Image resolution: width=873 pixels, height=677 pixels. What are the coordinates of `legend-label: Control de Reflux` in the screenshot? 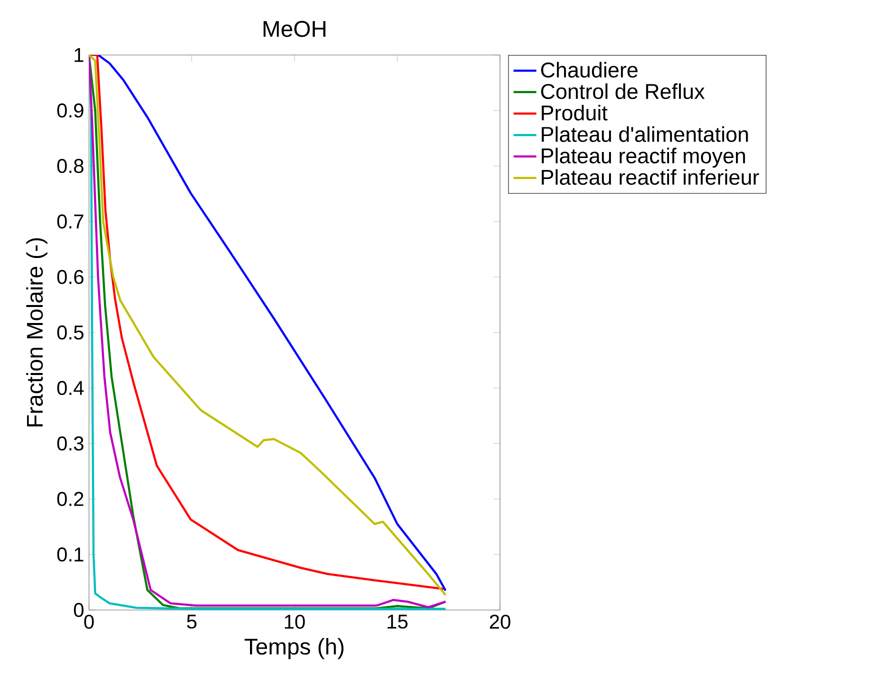 It's located at (623, 91).